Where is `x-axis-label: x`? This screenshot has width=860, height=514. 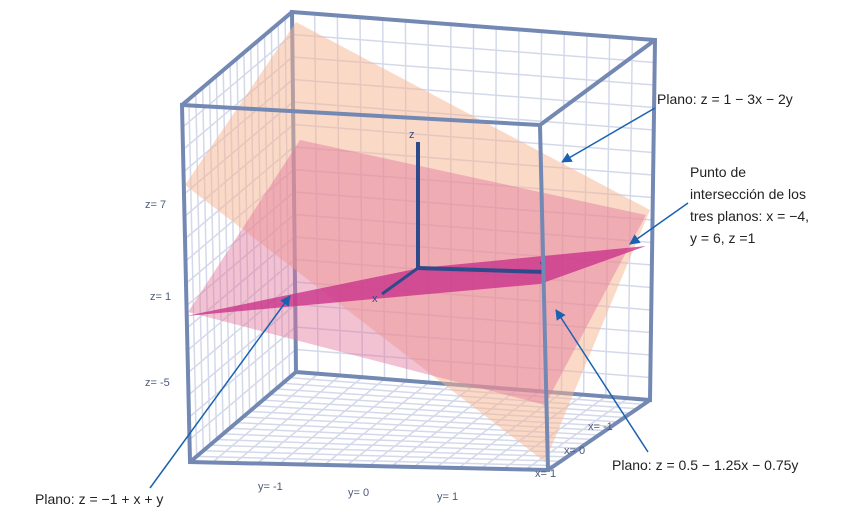
x-axis-label: x is located at coordinates (375, 299).